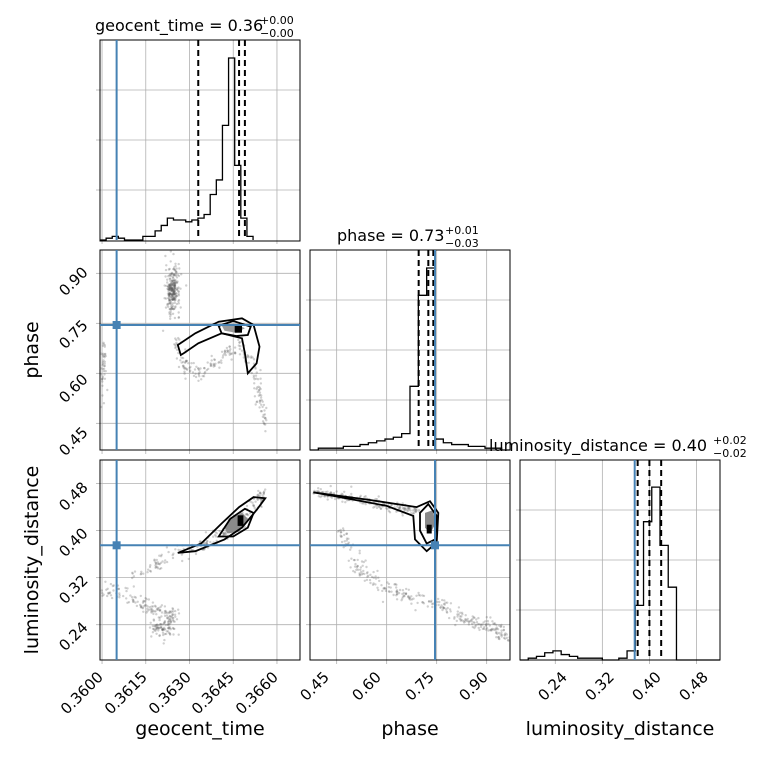 This screenshot has width=760, height=760. I want to click on title-luminosity-distance: luminosity_distance = 0.40 +0.02 −0.02, so click(618, 447).